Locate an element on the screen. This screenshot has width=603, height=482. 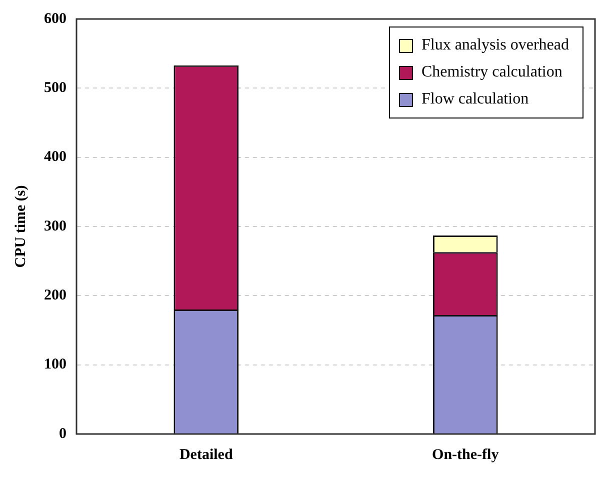
y-tick-label: 500 is located at coordinates (55, 88).